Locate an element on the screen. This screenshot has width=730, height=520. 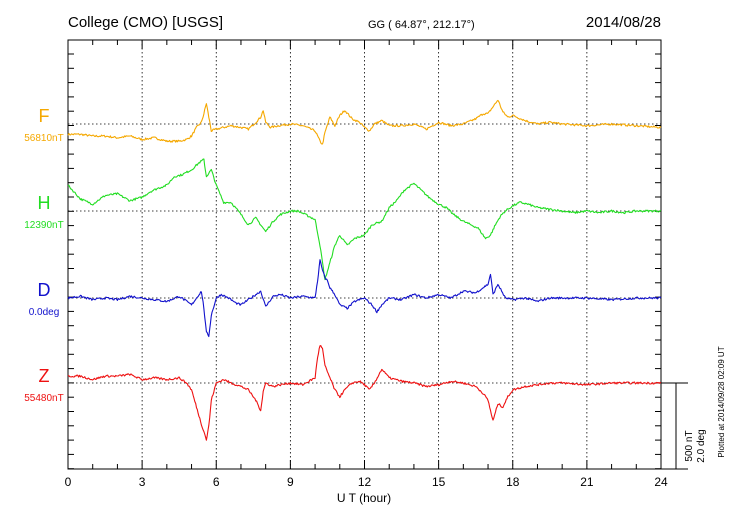
x-tick-label: 21 is located at coordinates (587, 482).